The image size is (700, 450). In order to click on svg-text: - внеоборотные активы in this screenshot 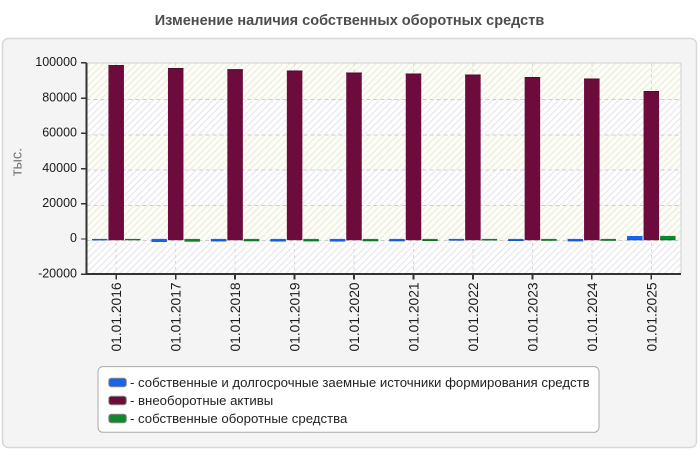, I will do `click(201, 400)`.